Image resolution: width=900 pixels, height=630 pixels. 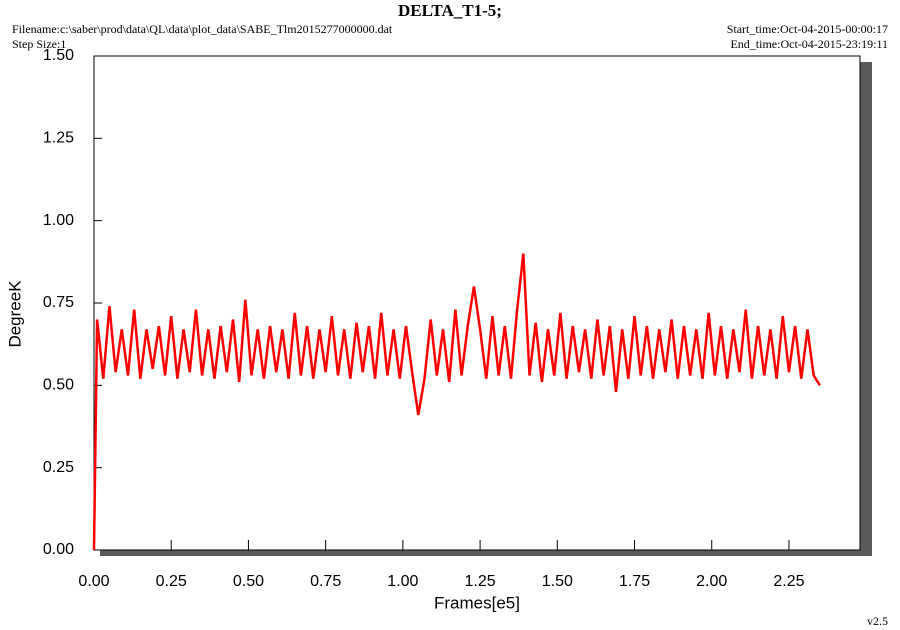 I want to click on start-time: Start_time:Oct-04-2015-00:00:17, so click(x=807, y=29).